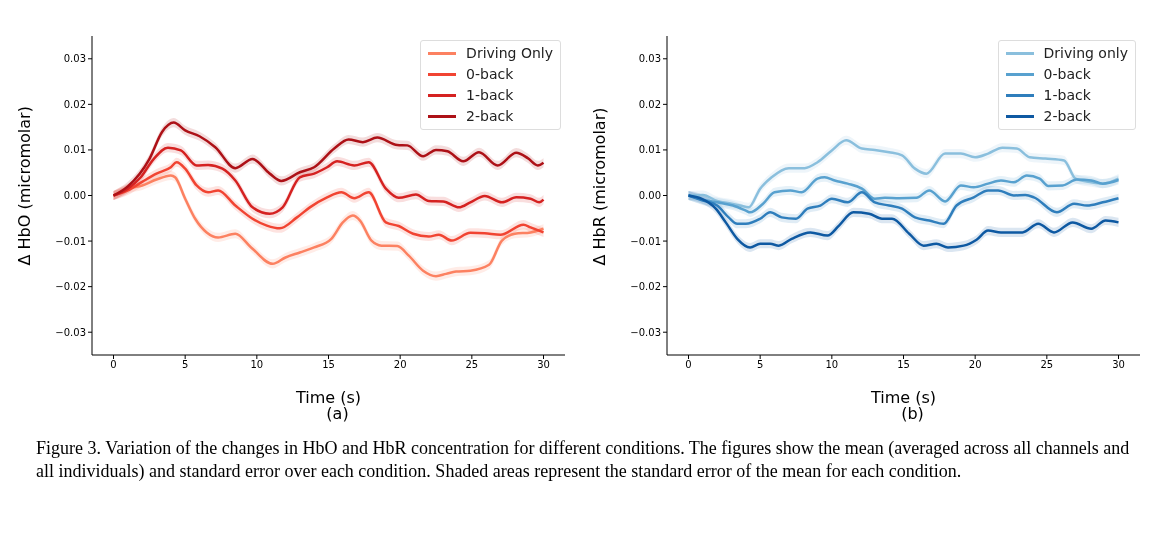  Describe the element at coordinates (509, 53) in the screenshot. I see `legend-label: Driving Only` at that location.